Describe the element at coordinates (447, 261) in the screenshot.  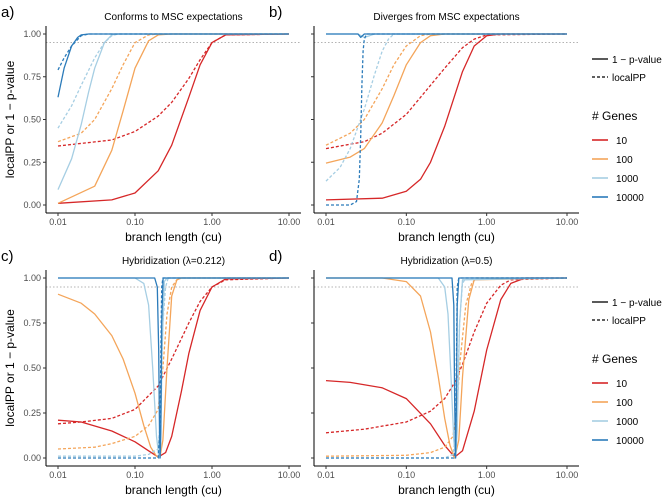
I see `panel-title: Hybridization (λ=0.5)` at that location.